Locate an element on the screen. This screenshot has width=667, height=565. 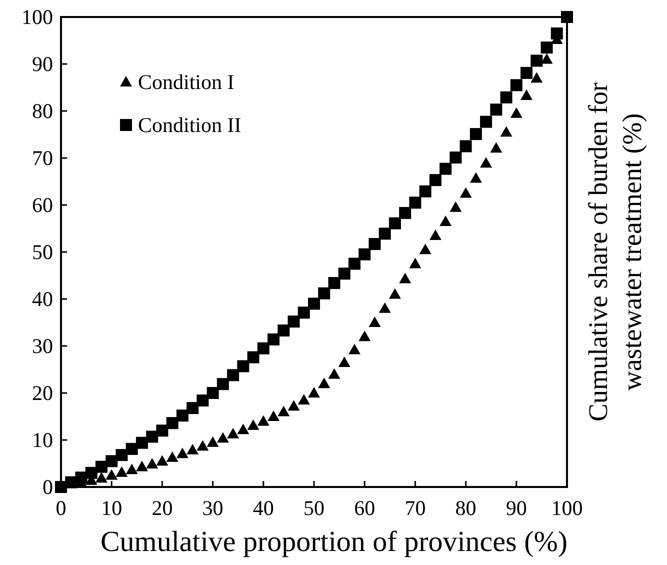
y-tick-label: 70 is located at coordinates (42, 158).